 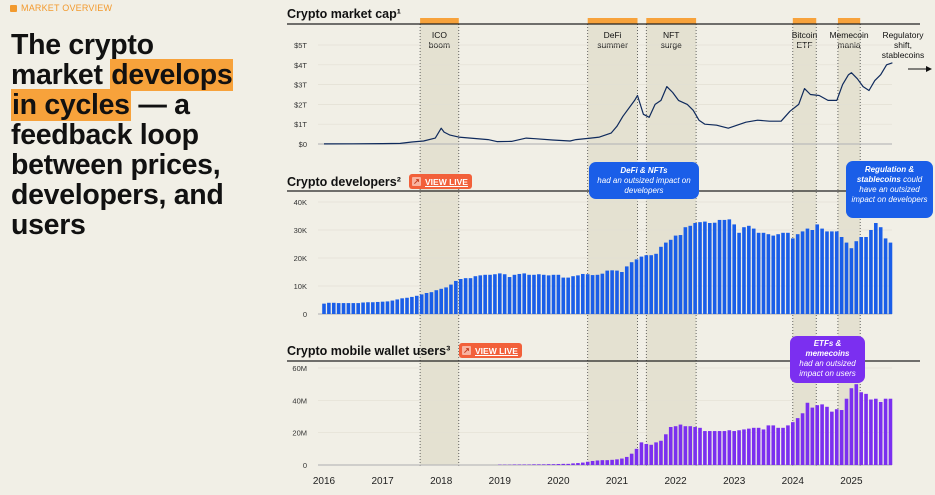 What do you see at coordinates (300, 65) in the screenshot?
I see `y-tick-label: $4T` at bounding box center [300, 65].